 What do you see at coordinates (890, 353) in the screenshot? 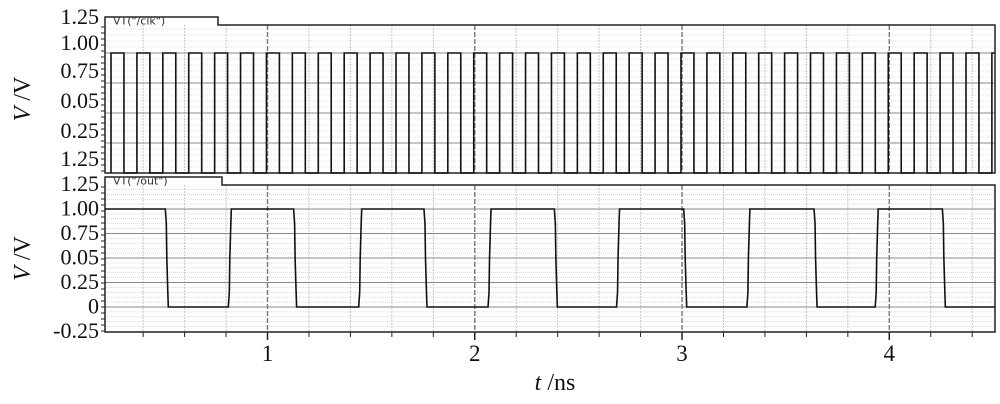
I see `x-tick-label: 4` at bounding box center [890, 353].